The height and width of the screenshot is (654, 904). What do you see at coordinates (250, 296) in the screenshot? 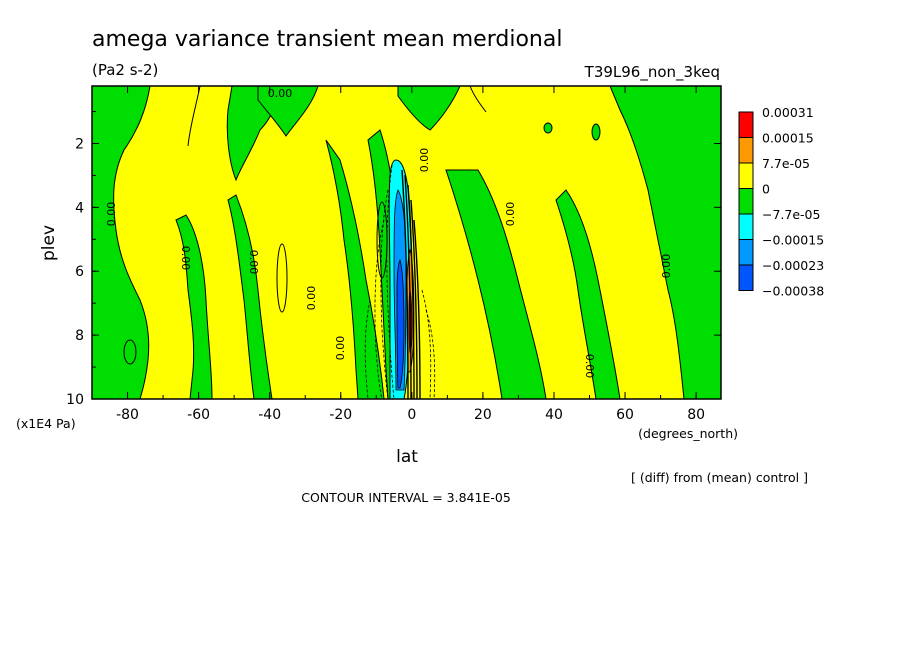
I see `green-region-left-strip` at bounding box center [250, 296].